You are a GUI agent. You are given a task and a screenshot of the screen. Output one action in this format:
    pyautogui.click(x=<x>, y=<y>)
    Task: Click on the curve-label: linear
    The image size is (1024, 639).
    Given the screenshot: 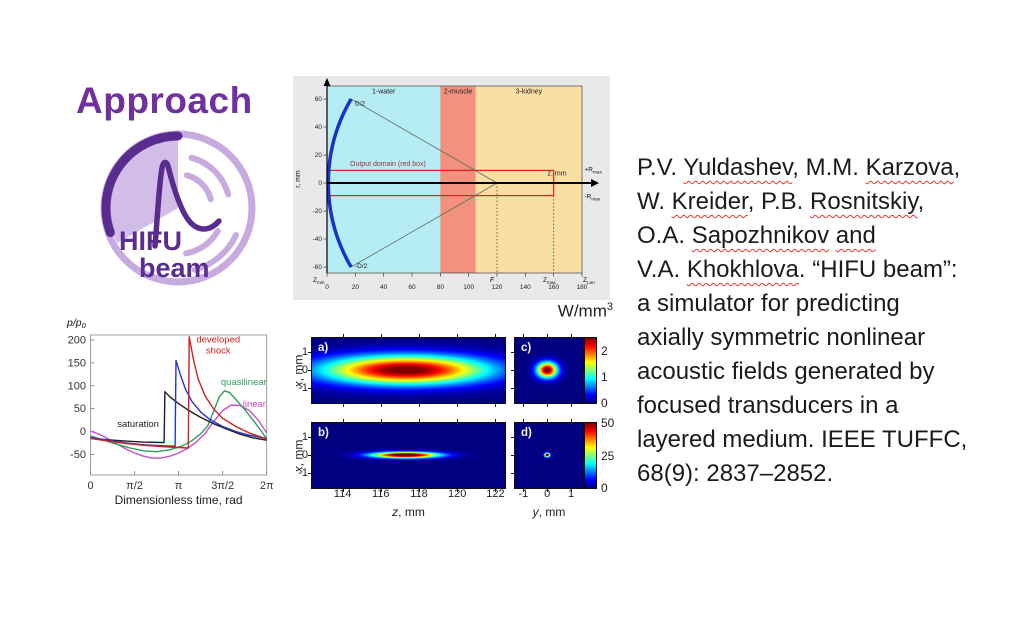 What is the action you would take?
    pyautogui.click(x=254, y=404)
    